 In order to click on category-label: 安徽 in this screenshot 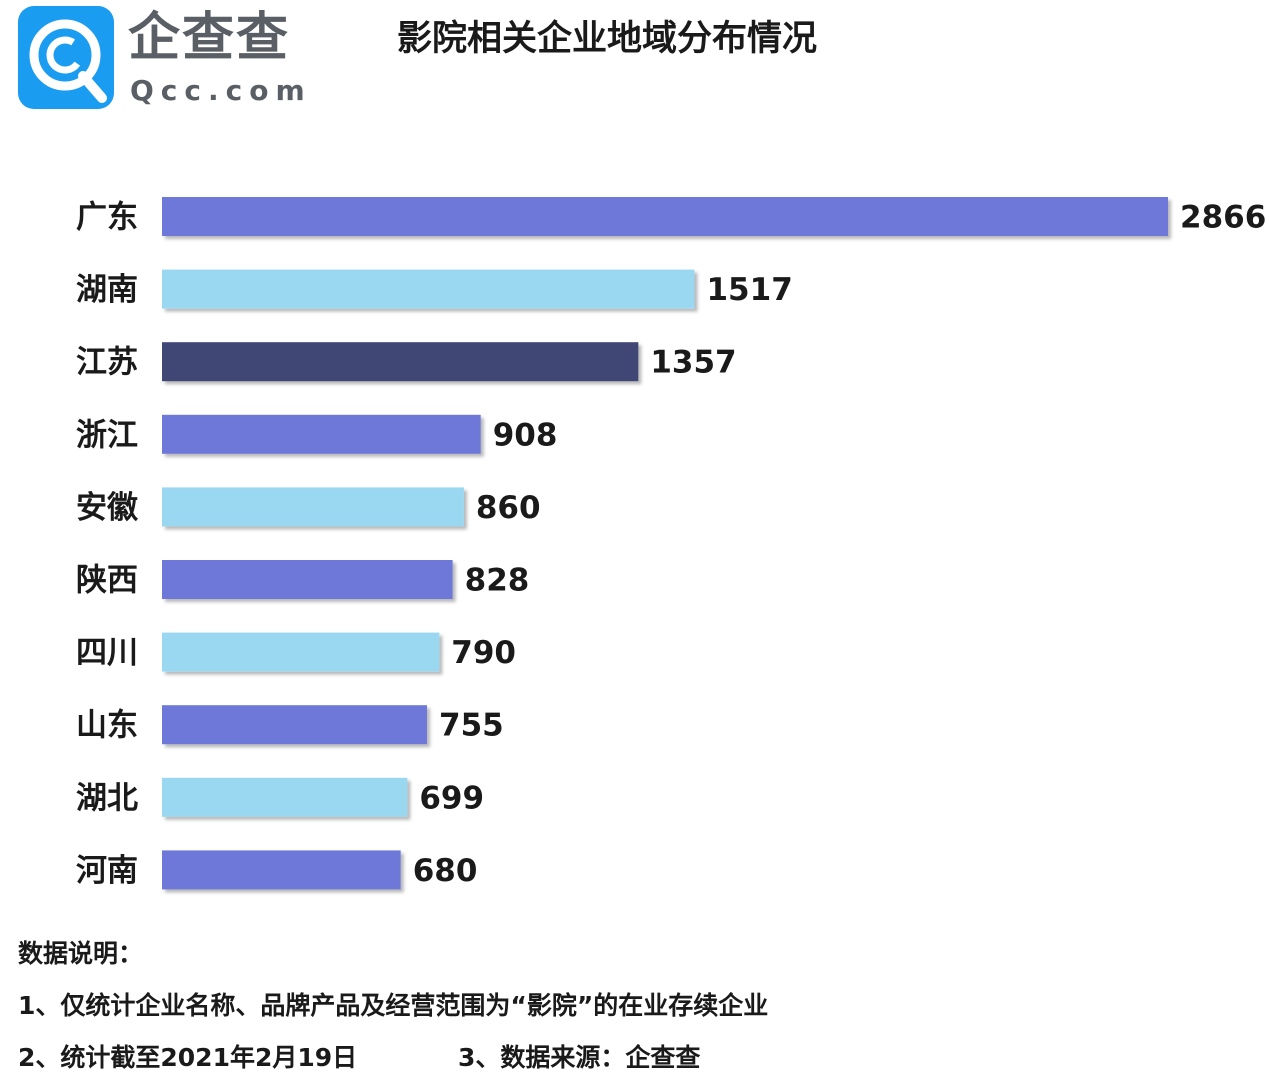, I will do `click(107, 508)`.